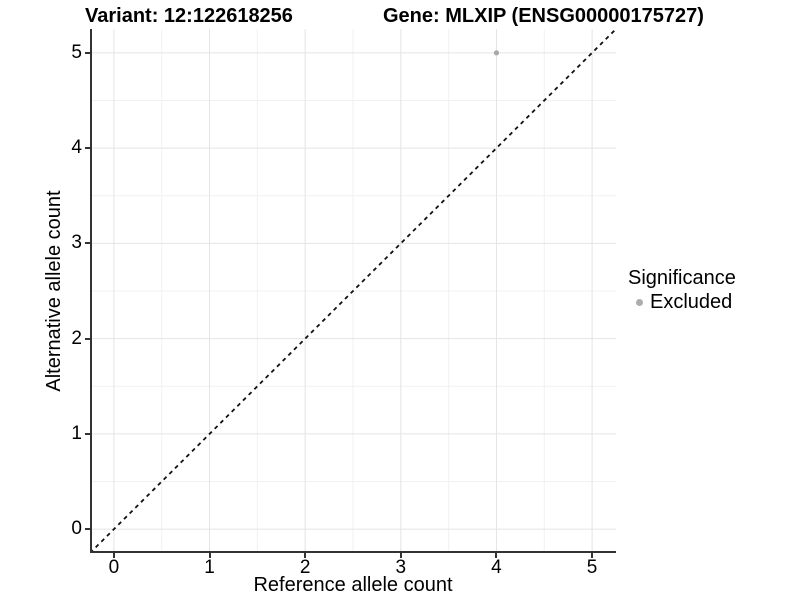 This screenshot has width=800, height=600. What do you see at coordinates (76, 52) in the screenshot?
I see `y-tick-label: 5` at bounding box center [76, 52].